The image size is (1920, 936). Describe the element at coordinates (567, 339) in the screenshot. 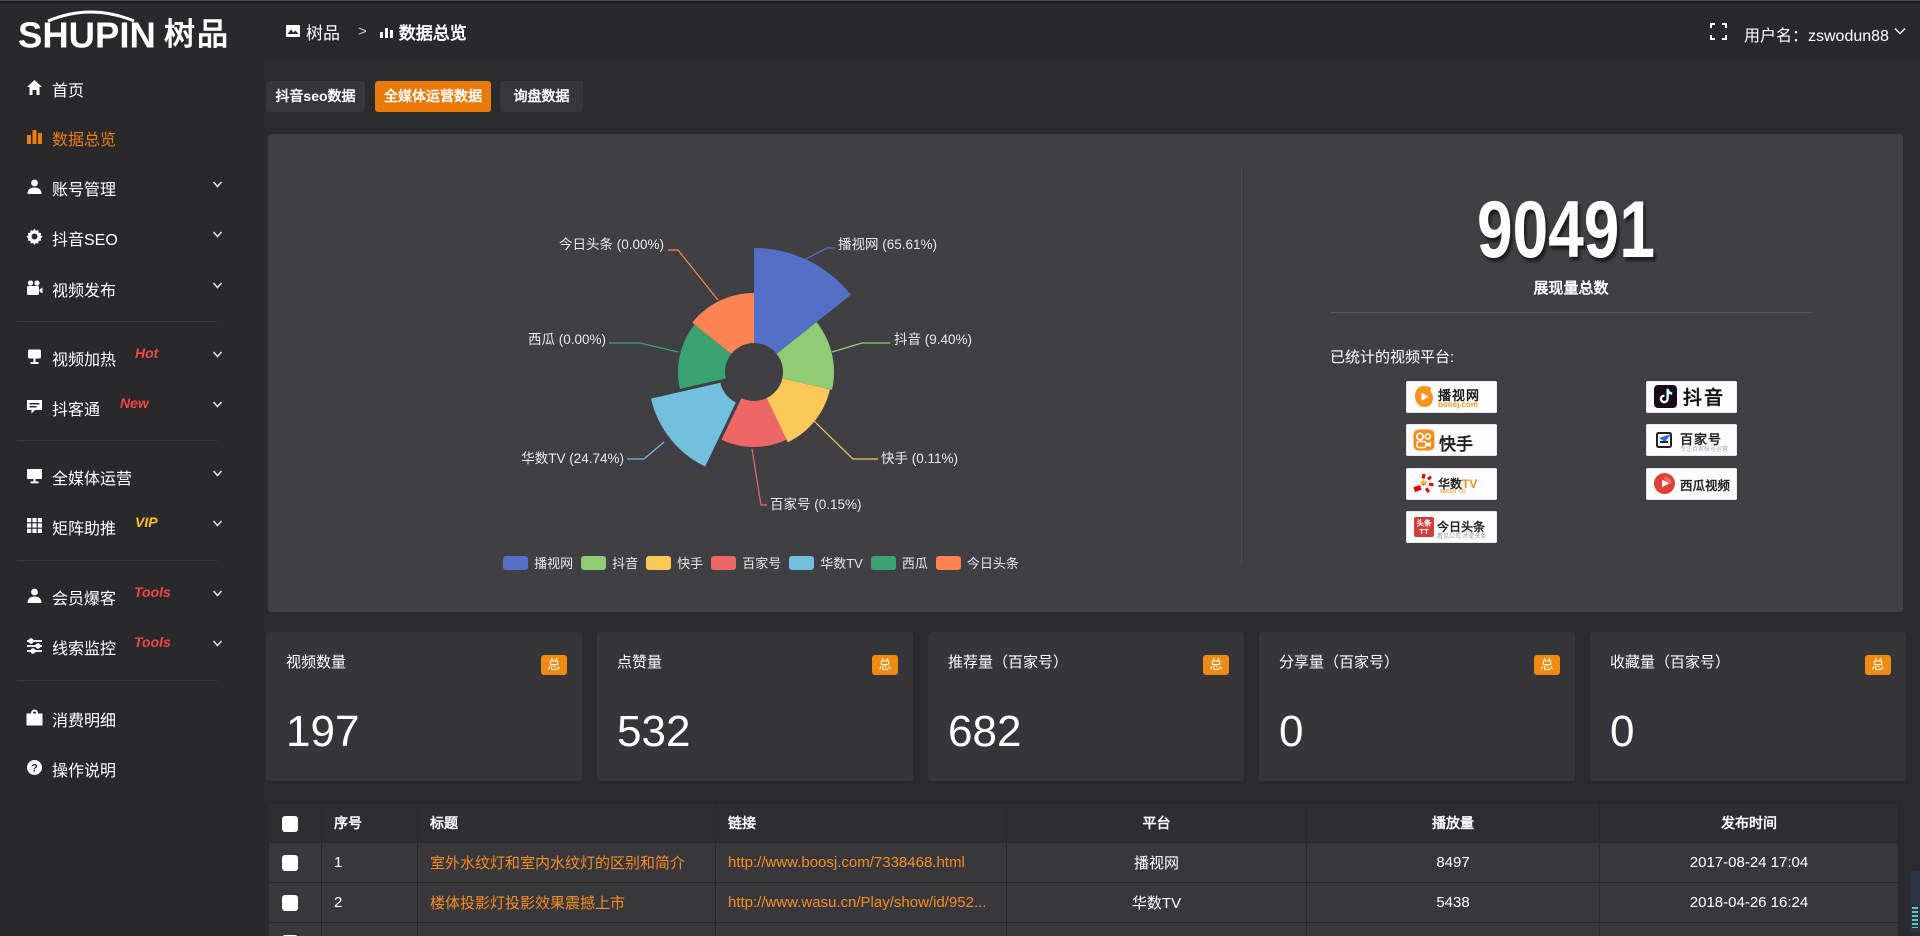

I see `svg-text: 西瓜 (0.00%)` at that location.